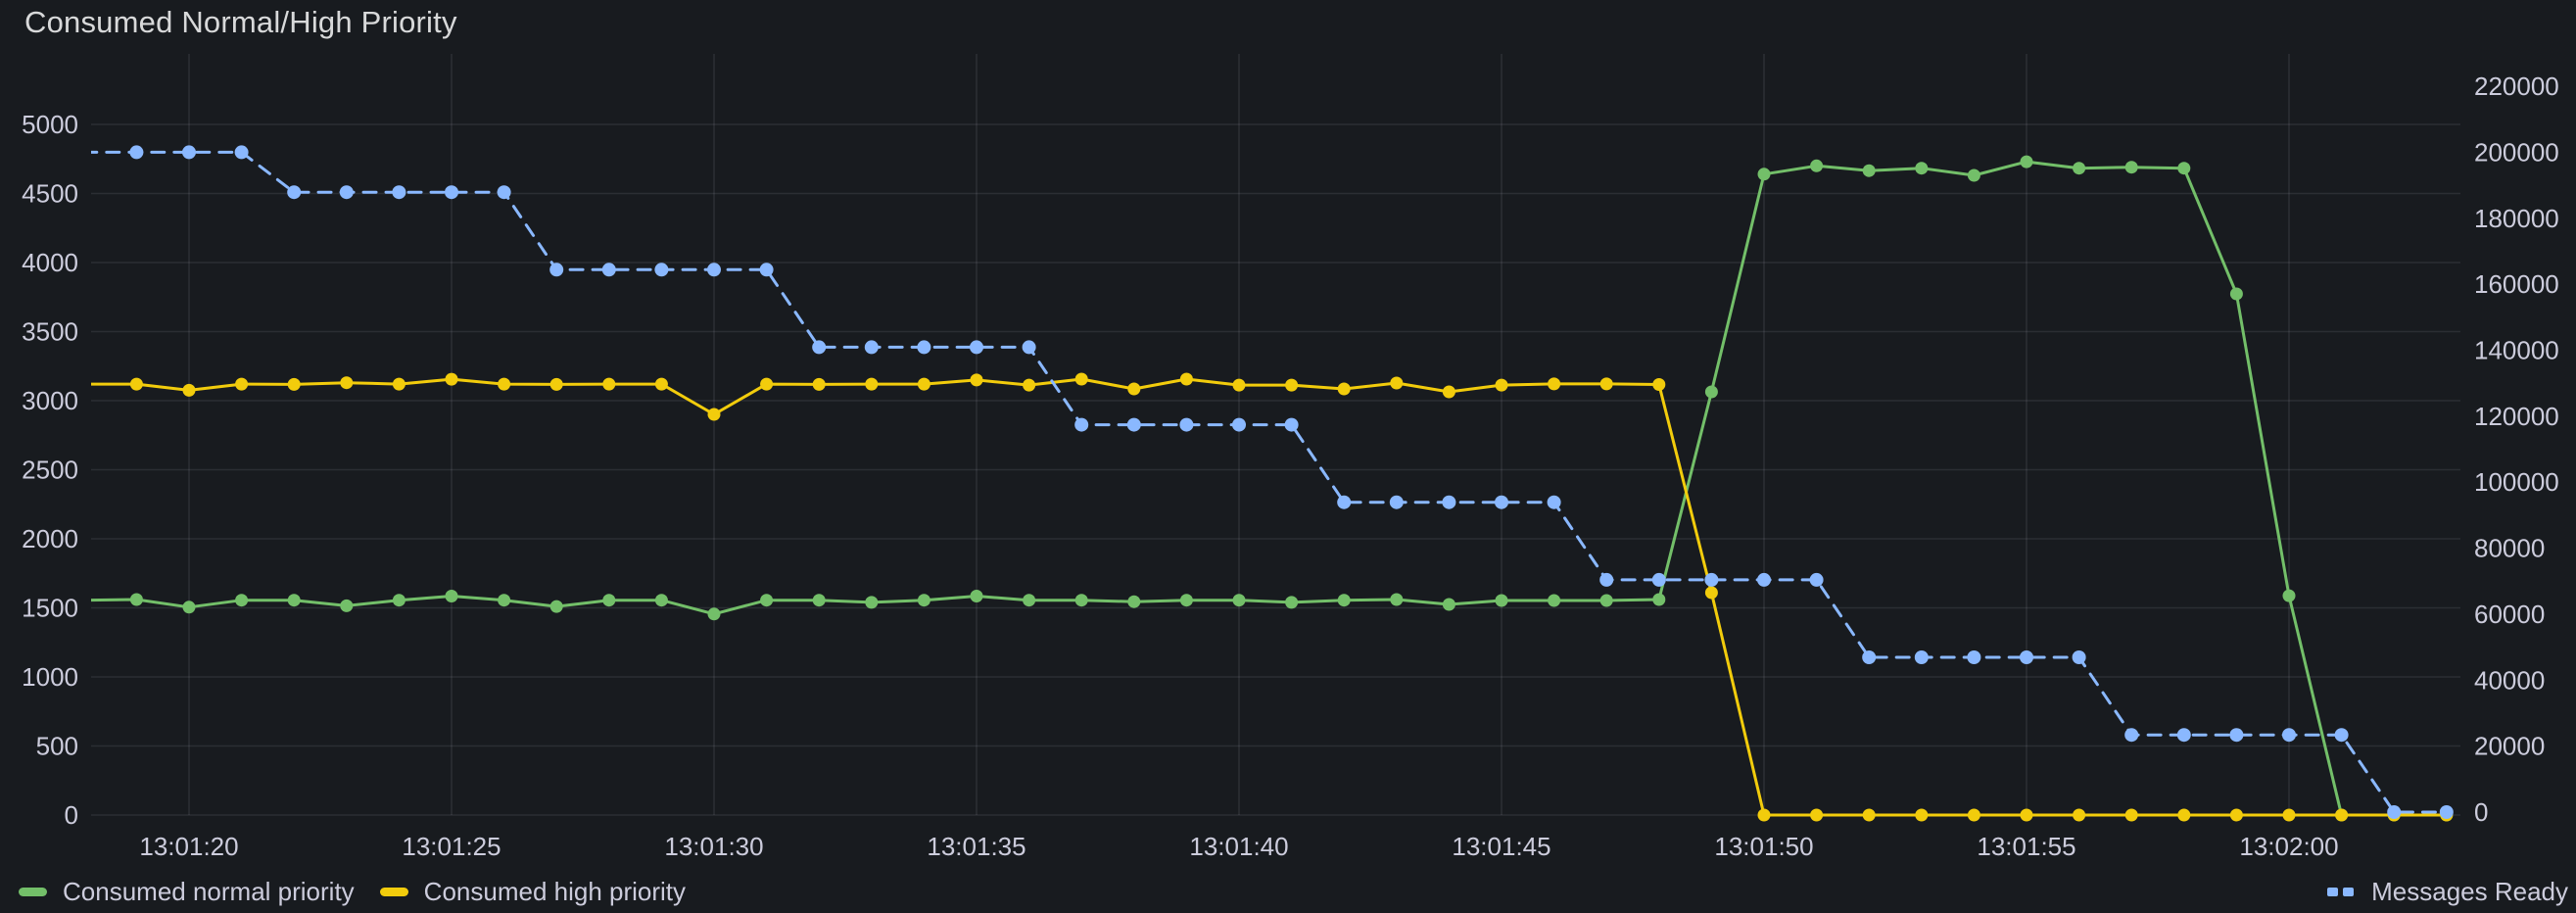 The height and width of the screenshot is (913, 2576). Describe the element at coordinates (2026, 846) in the screenshot. I see `x-tick-label: 13:01:55` at that location.